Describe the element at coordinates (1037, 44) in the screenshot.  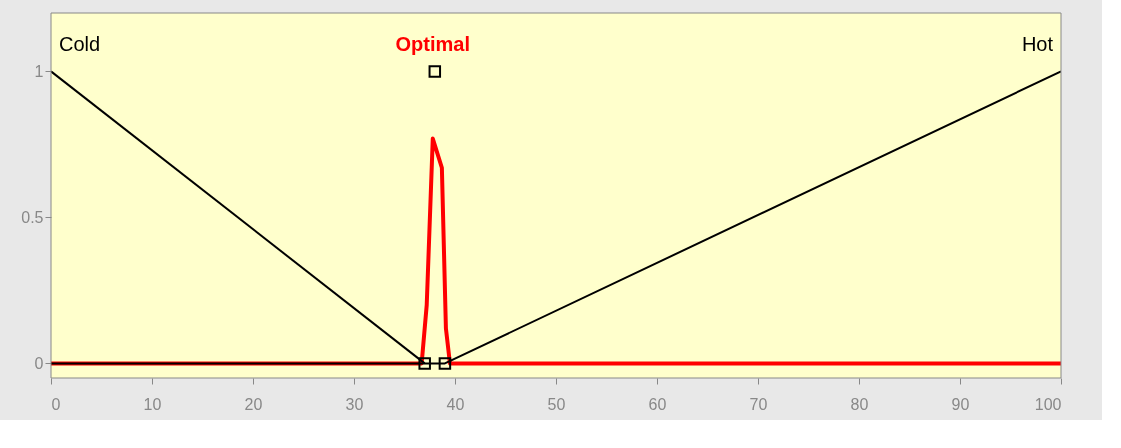
I see `series-label: Hot` at that location.